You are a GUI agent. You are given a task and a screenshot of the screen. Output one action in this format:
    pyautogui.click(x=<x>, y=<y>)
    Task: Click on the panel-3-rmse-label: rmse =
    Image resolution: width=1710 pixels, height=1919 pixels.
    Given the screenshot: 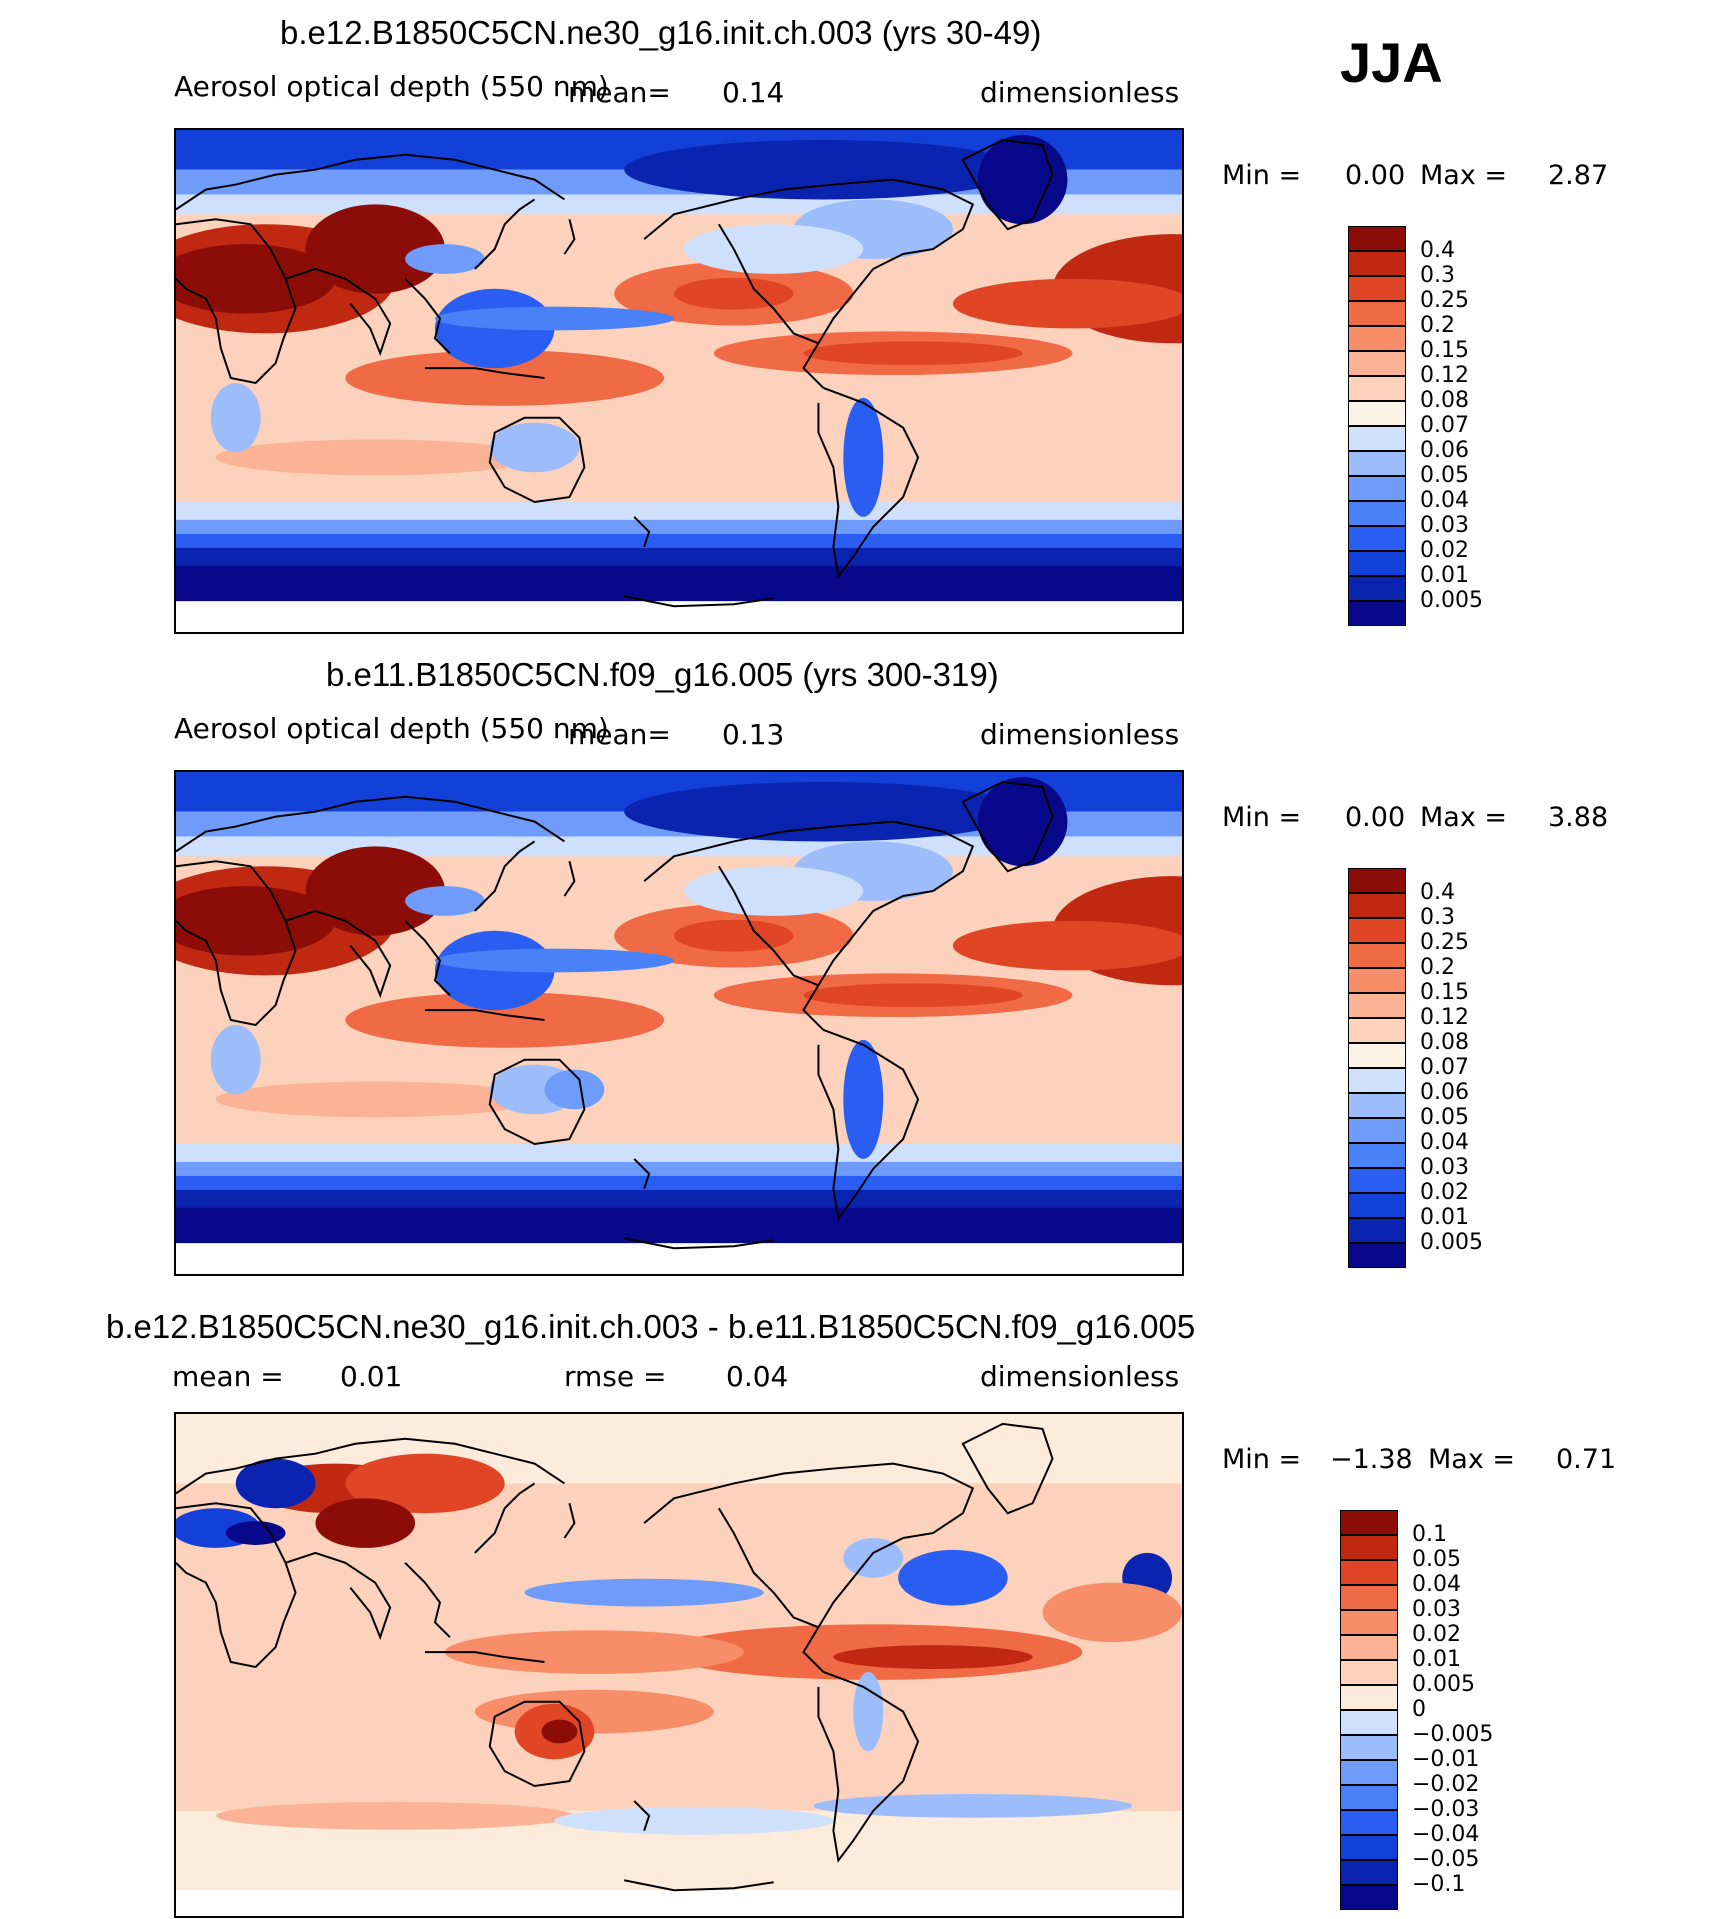 What is the action you would take?
    pyautogui.click(x=615, y=1376)
    